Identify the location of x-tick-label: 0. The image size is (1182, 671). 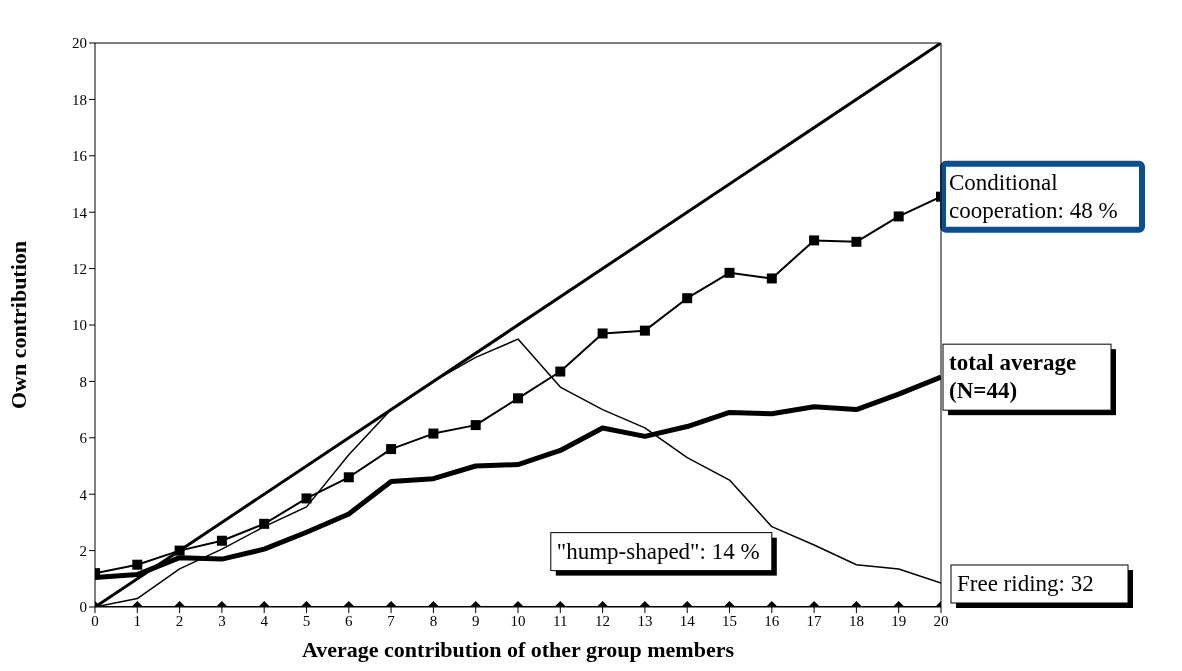
(95, 620).